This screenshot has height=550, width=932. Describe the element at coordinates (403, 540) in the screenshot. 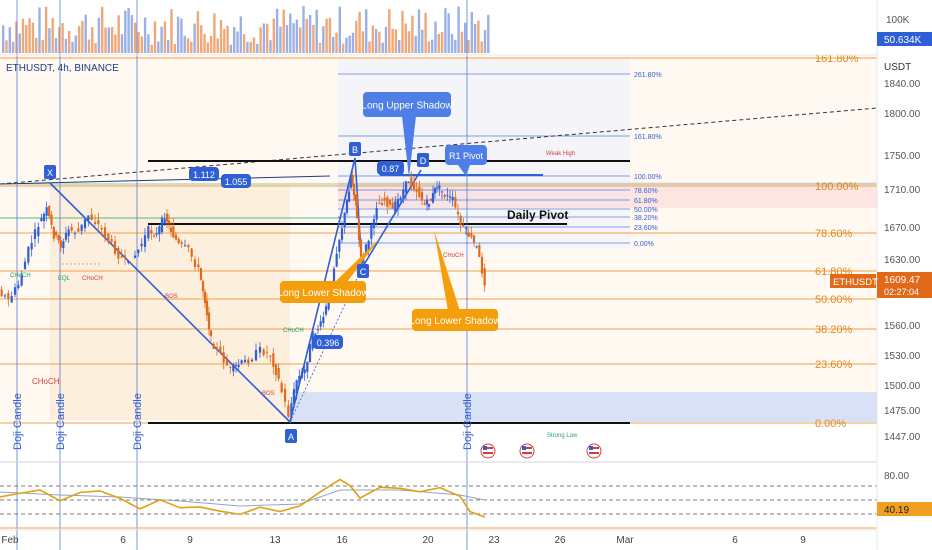

I see `time-axis: Feb 6 9 13 16 20 23 26 Mar 6 9` at that location.